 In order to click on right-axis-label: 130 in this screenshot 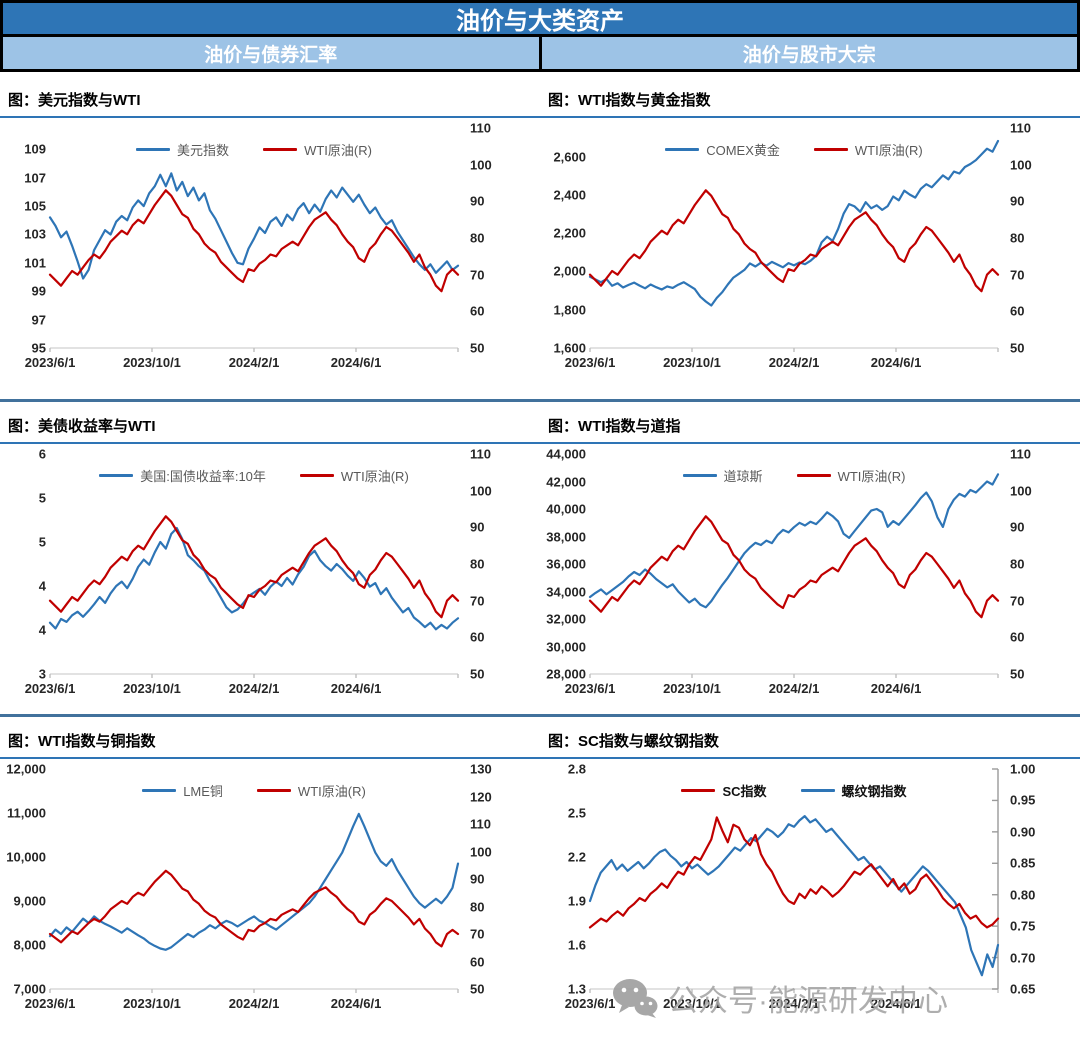, I will do `click(481, 769)`.